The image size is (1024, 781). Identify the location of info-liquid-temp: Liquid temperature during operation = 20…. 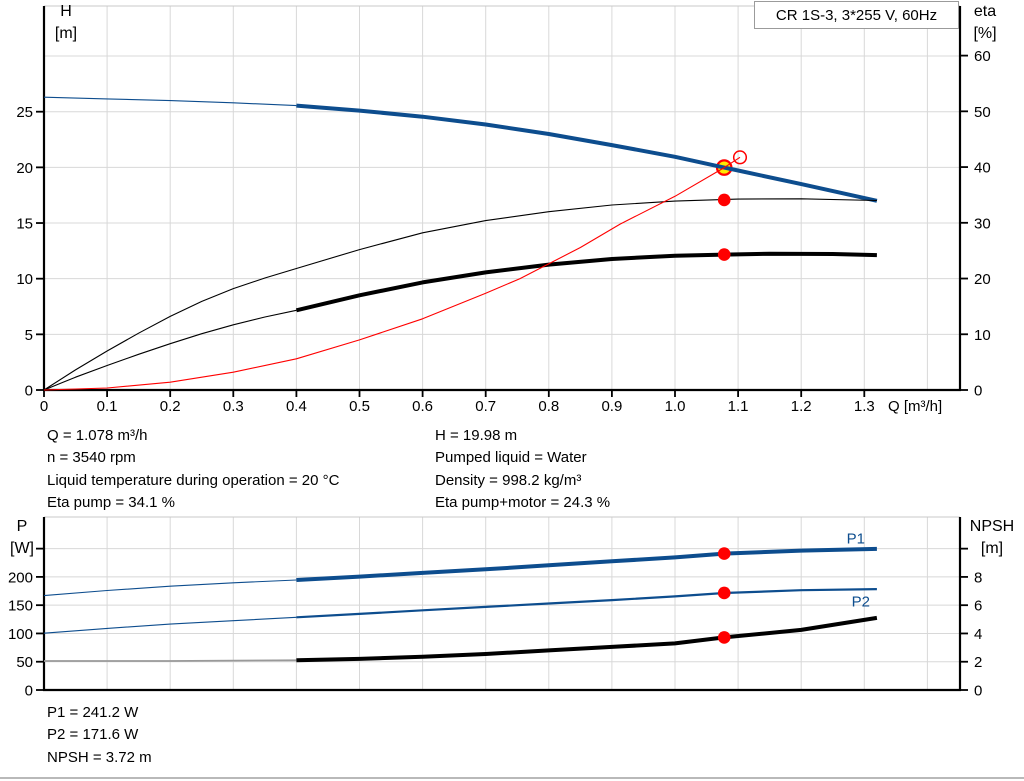
(193, 480).